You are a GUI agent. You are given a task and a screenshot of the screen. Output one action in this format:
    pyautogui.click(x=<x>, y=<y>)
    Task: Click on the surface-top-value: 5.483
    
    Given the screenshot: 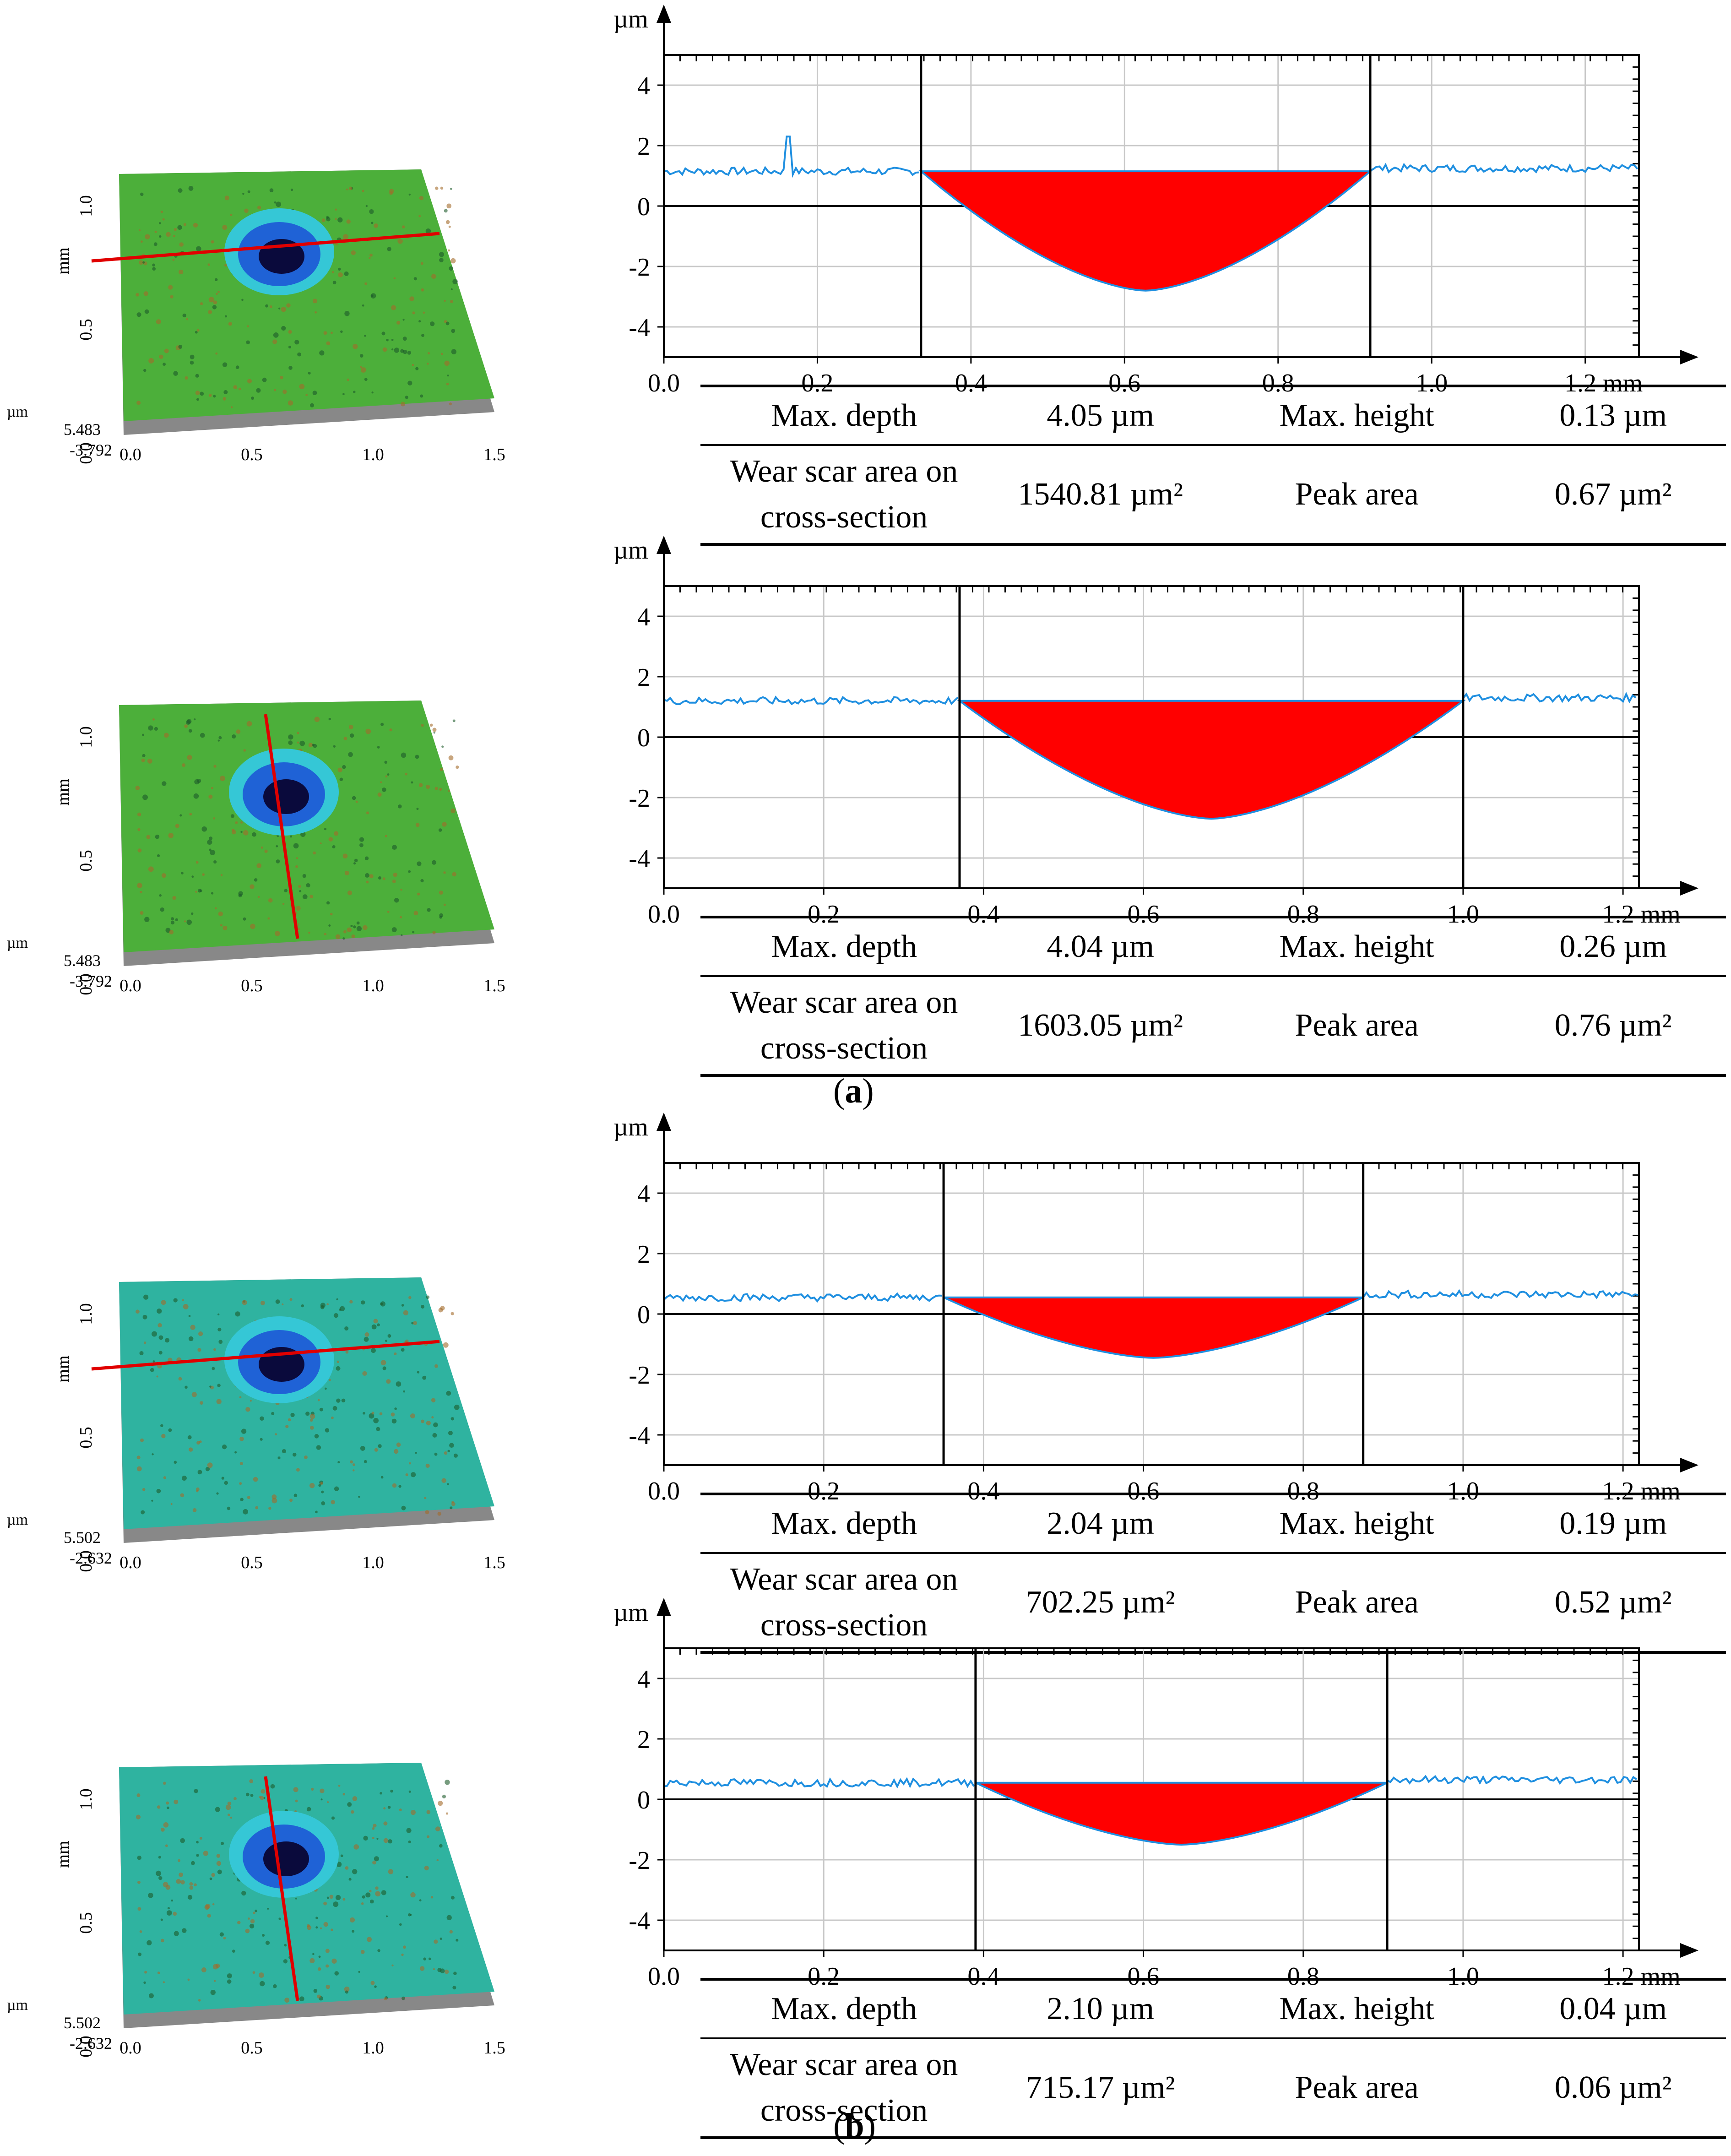 What is the action you would take?
    pyautogui.click(x=83, y=429)
    